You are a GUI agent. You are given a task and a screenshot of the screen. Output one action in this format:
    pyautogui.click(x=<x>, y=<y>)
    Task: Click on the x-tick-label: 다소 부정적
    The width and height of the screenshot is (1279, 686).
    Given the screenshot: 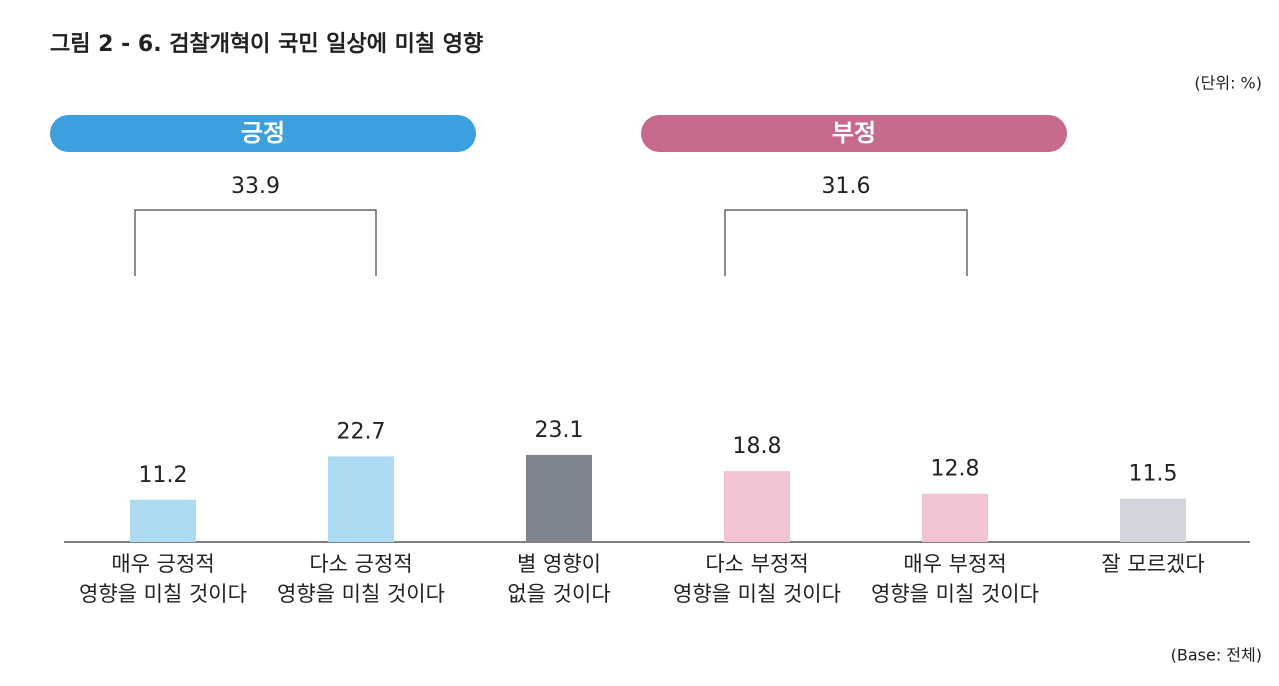 What is the action you would take?
    pyautogui.click(x=756, y=564)
    